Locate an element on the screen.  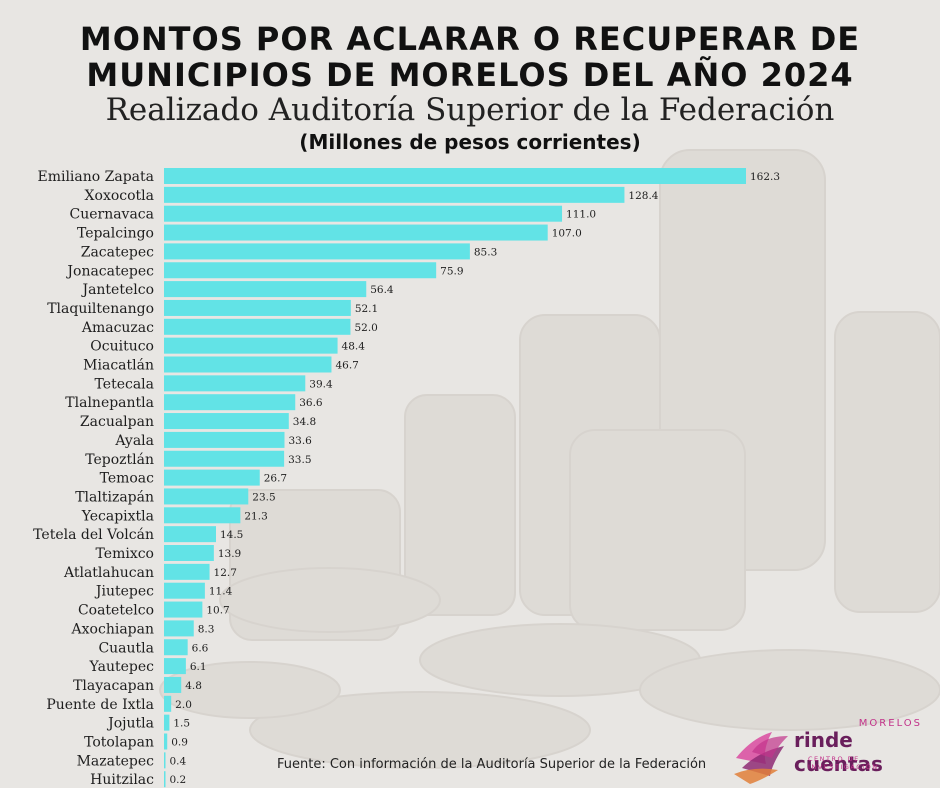
category-label: Jiutepec is located at coordinates (124, 592).